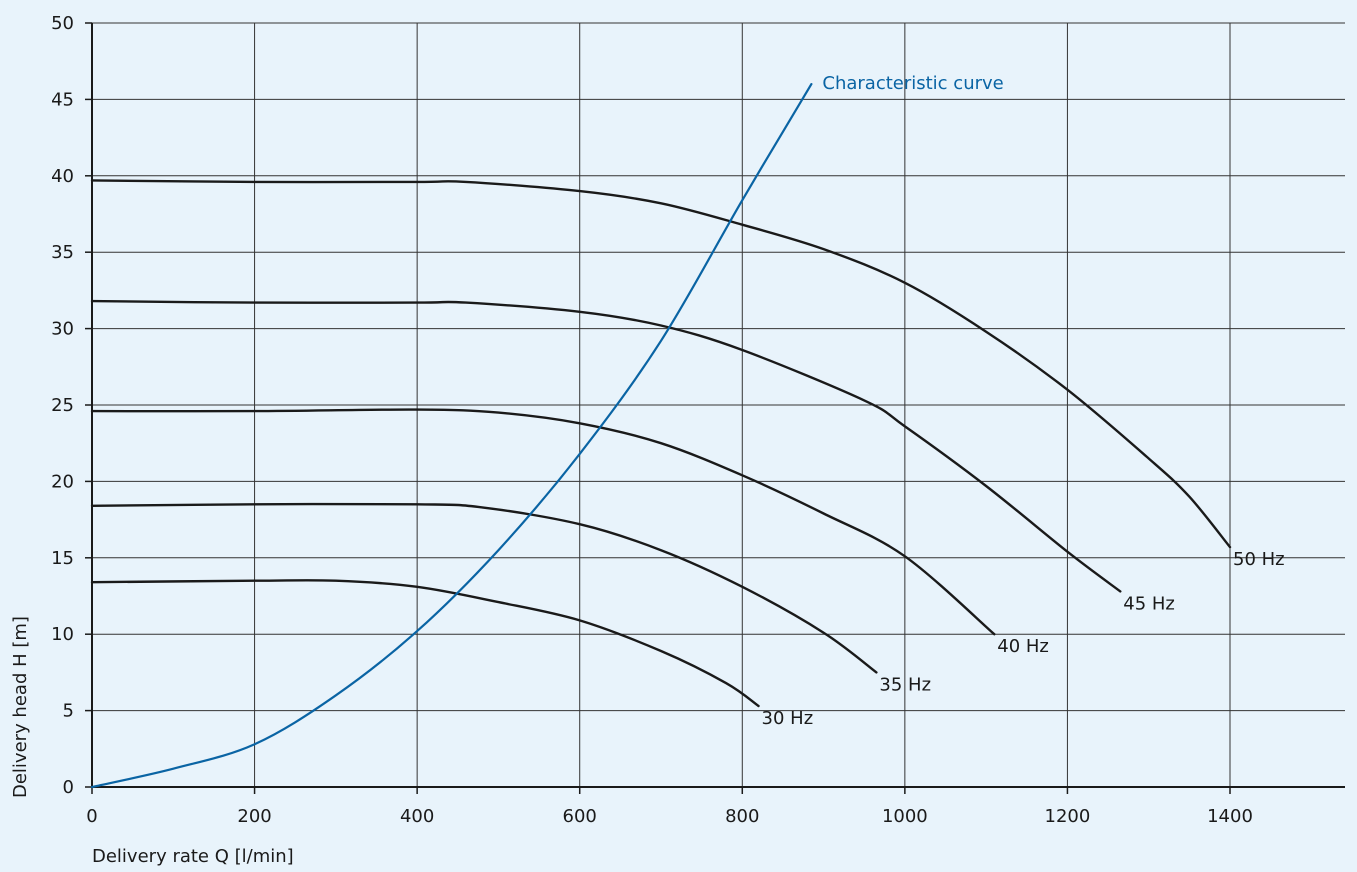 The height and width of the screenshot is (872, 1357). What do you see at coordinates (62, 329) in the screenshot?
I see `y-tick-label: 30` at bounding box center [62, 329].